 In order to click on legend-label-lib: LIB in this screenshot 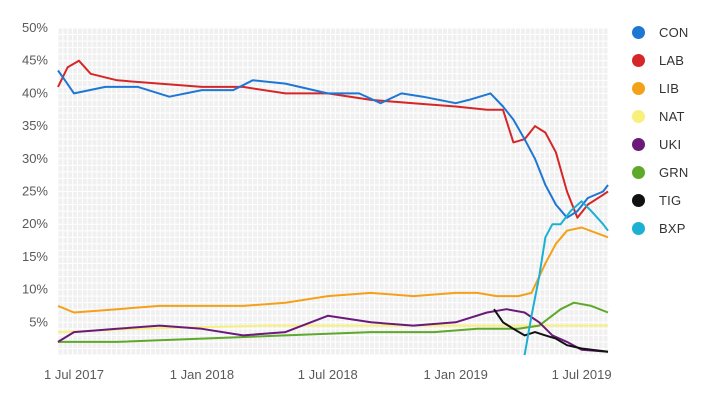, I will do `click(669, 88)`.